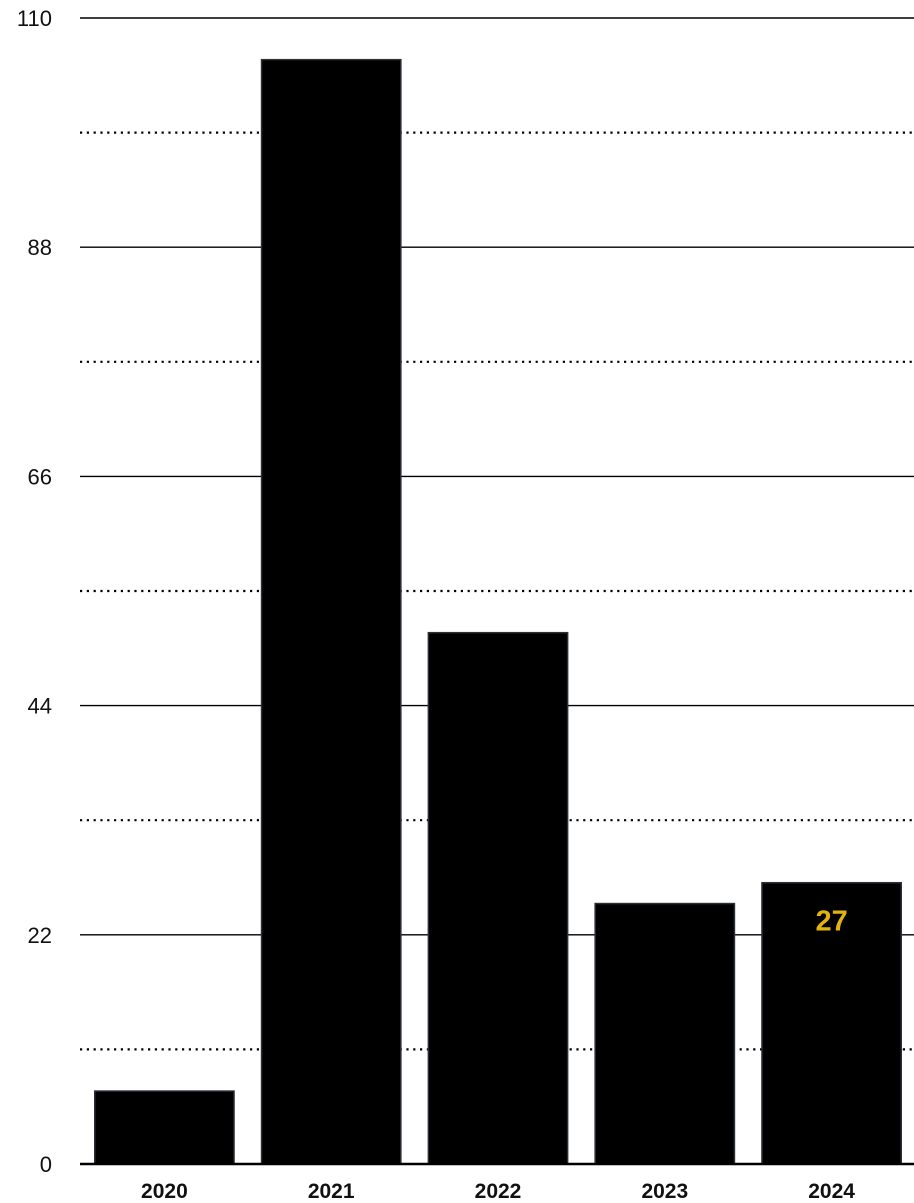 This screenshot has height=1203, width=914. I want to click on bar-2022, so click(498, 898).